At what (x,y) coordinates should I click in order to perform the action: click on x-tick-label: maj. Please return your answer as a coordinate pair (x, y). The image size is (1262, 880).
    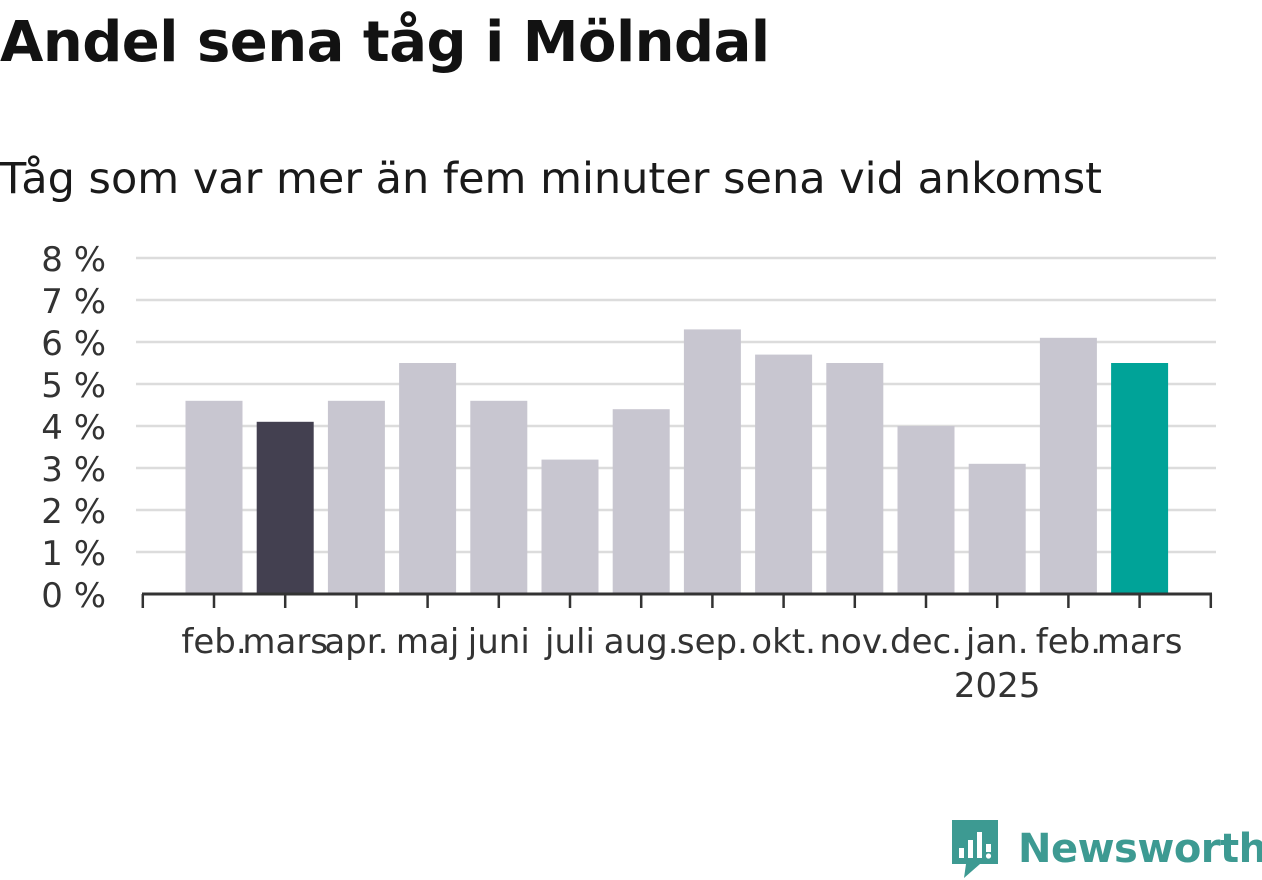
    Looking at the image, I should click on (427, 642).